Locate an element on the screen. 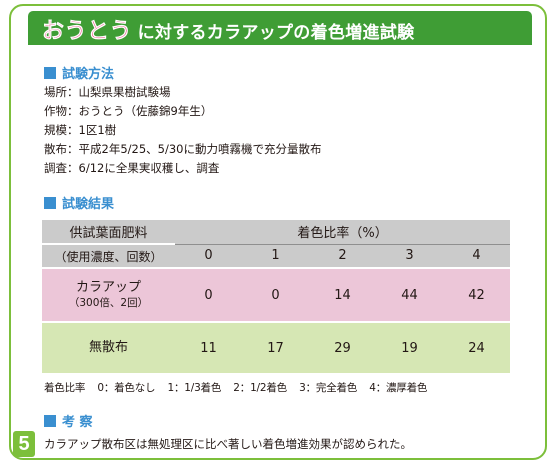  cell-value: 19 is located at coordinates (409, 348).